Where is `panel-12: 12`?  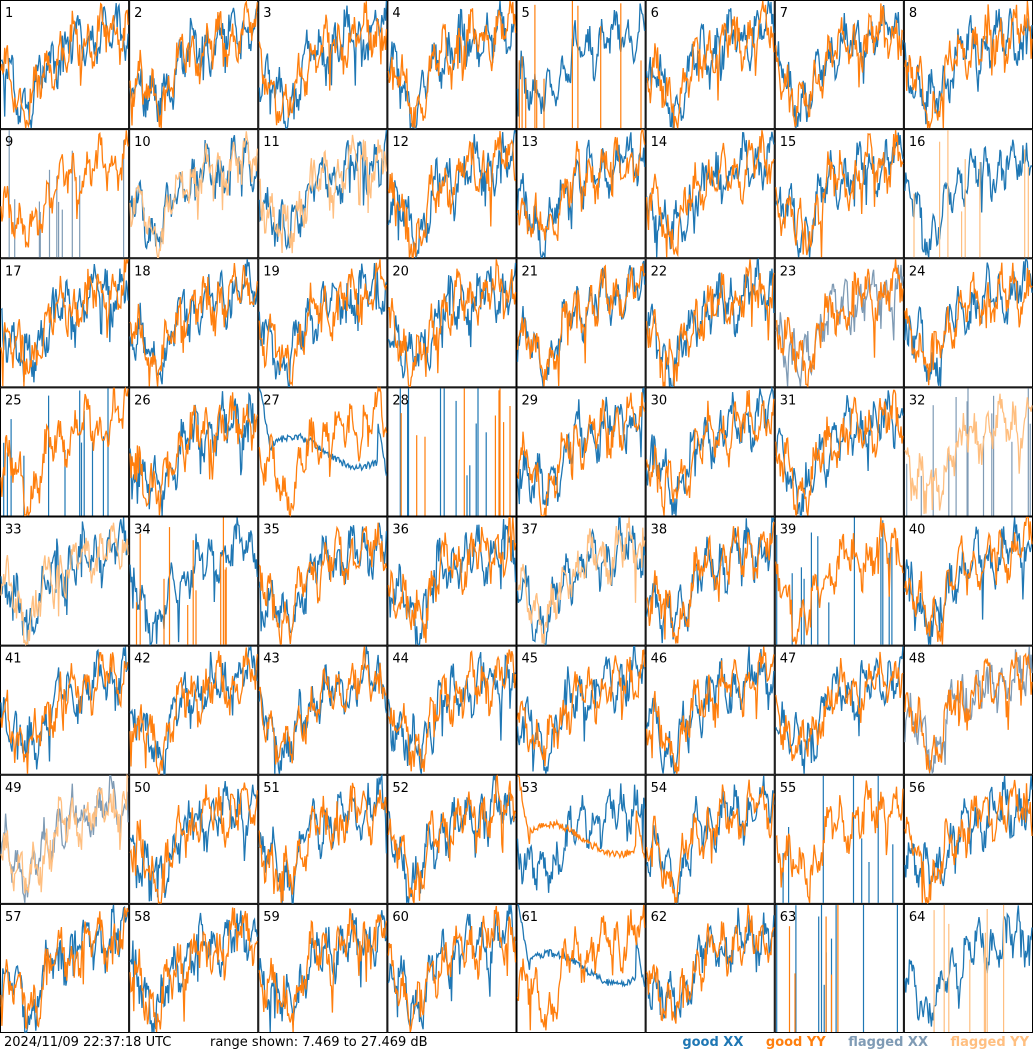 panel-12: 12 is located at coordinates (452, 194).